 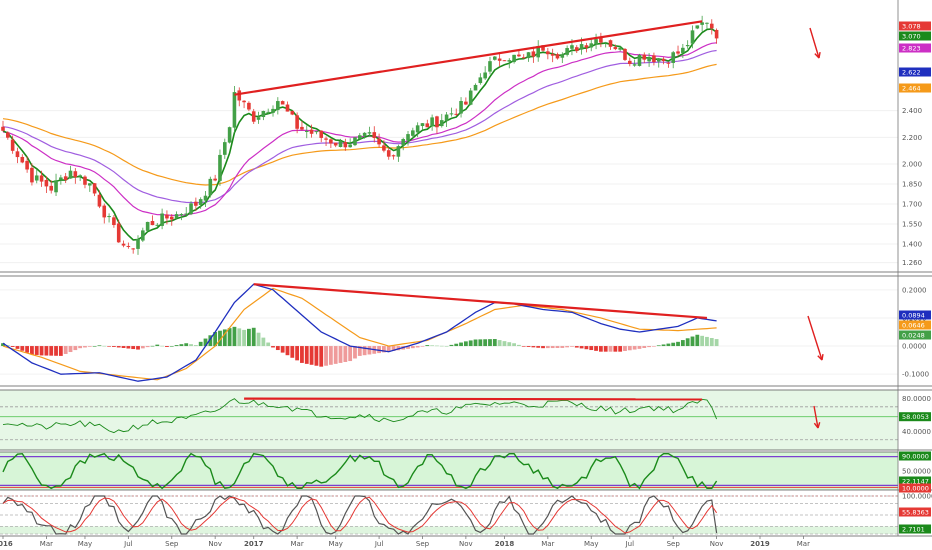 What do you see at coordinates (335, 544) in the screenshot?
I see `time-axis-label: May` at bounding box center [335, 544].